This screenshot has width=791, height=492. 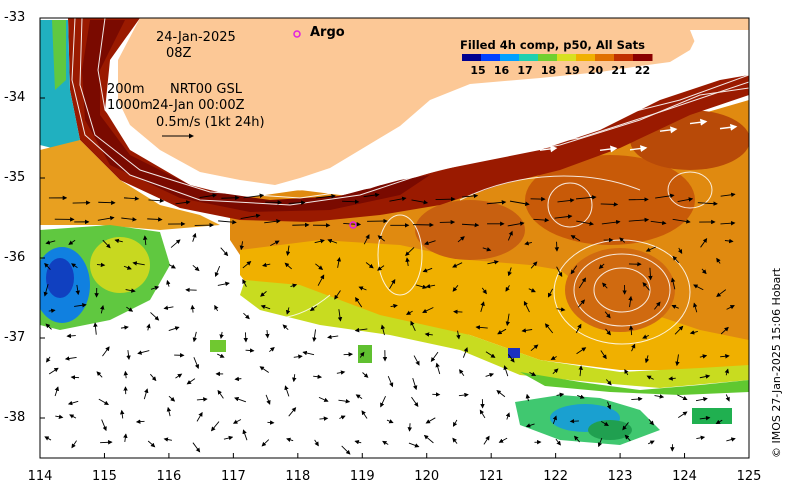 I want to click on argo-legend-marker, so click(x=297, y=34).